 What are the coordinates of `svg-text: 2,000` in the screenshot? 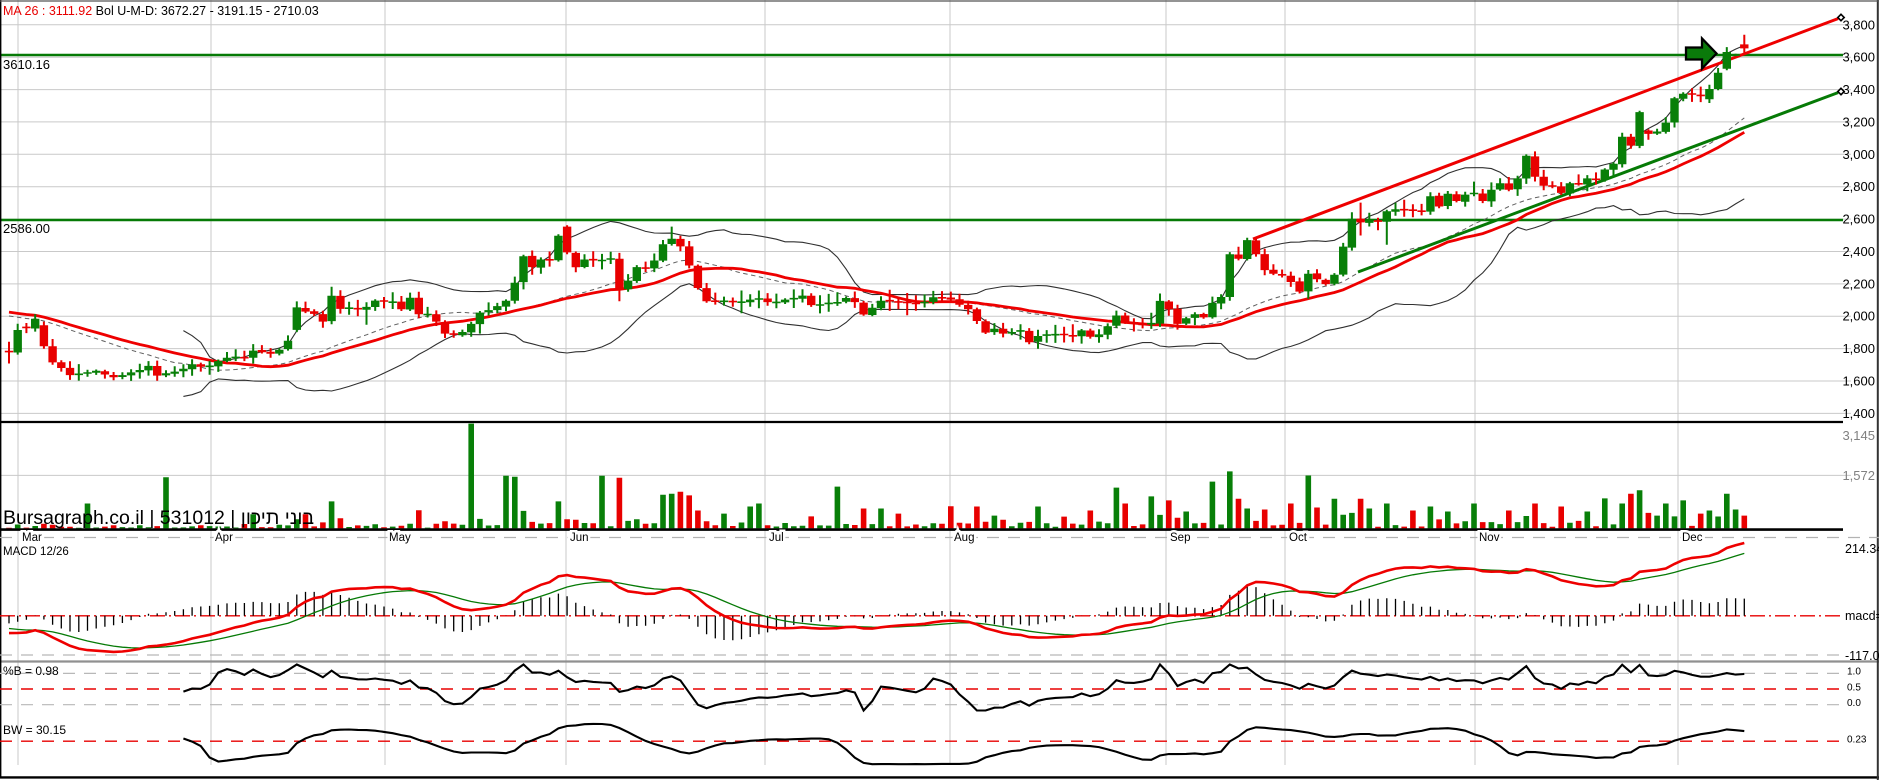 It's located at (1858, 316).